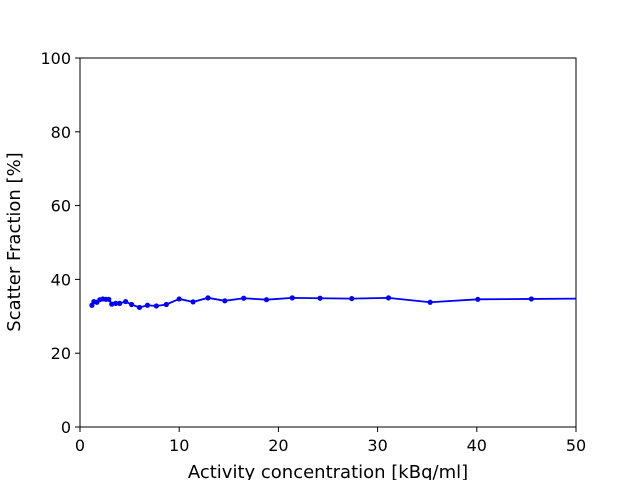 The height and width of the screenshot is (480, 640). I want to click on series-layer, so click(338, 303).